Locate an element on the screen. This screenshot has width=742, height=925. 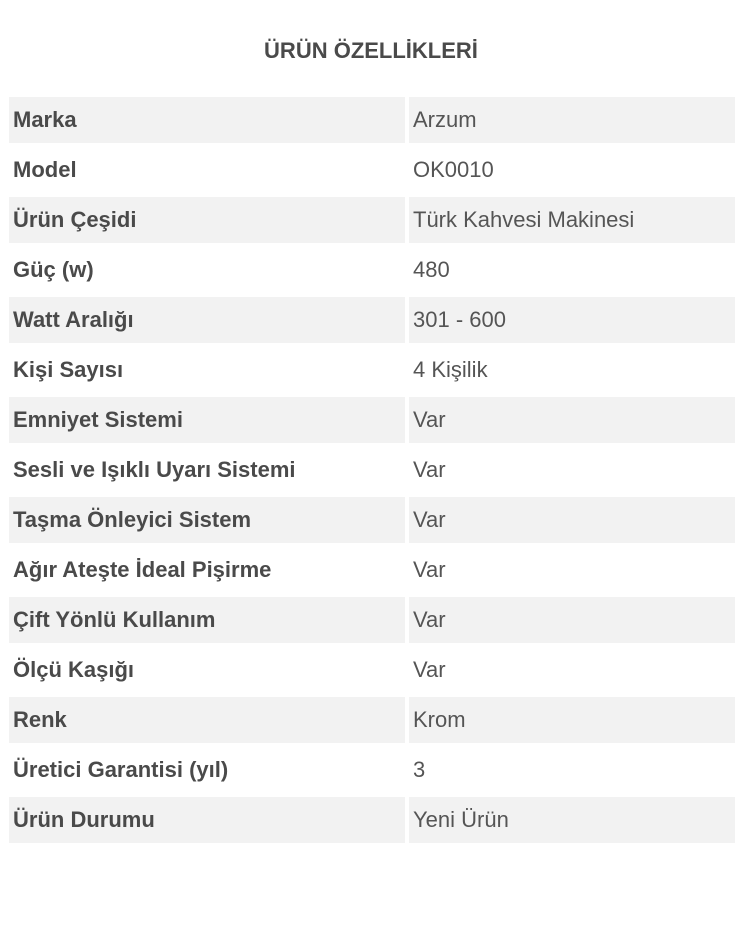
table-row: Marka Arzum is located at coordinates (372, 120).